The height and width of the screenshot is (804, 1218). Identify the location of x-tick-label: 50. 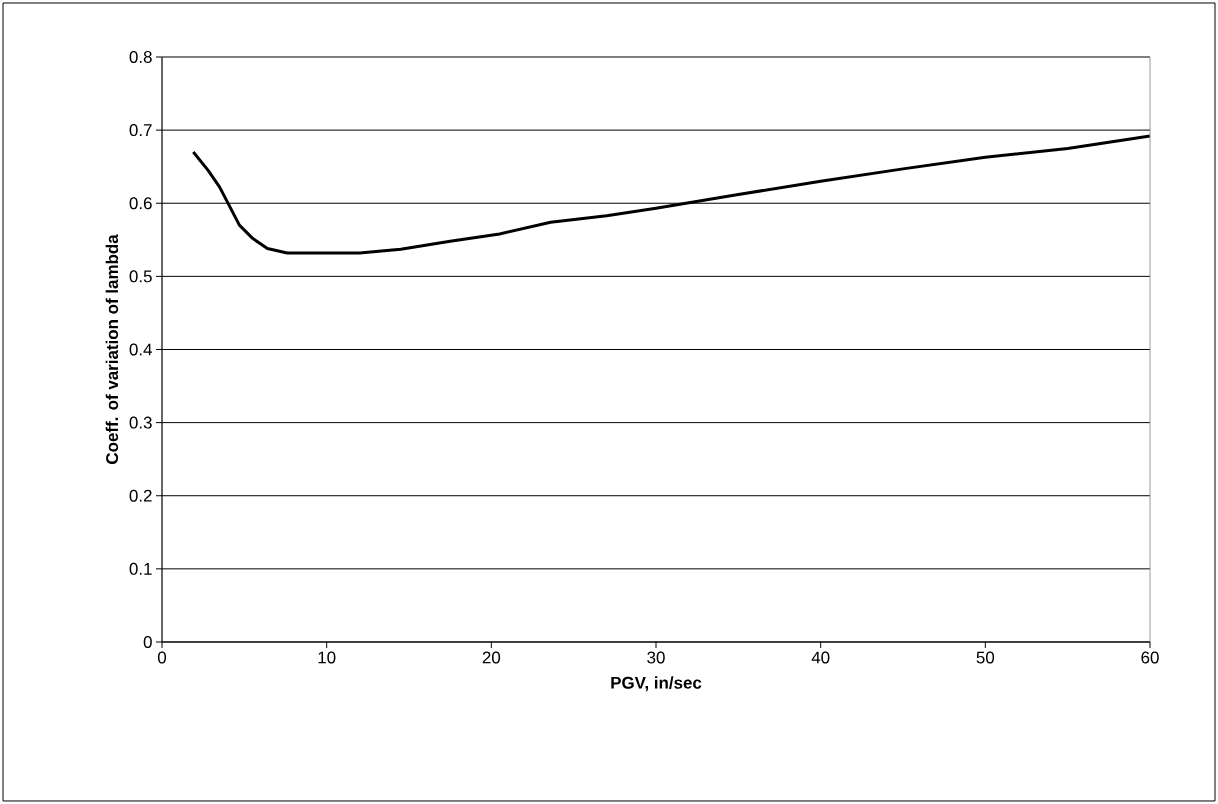
(985, 657).